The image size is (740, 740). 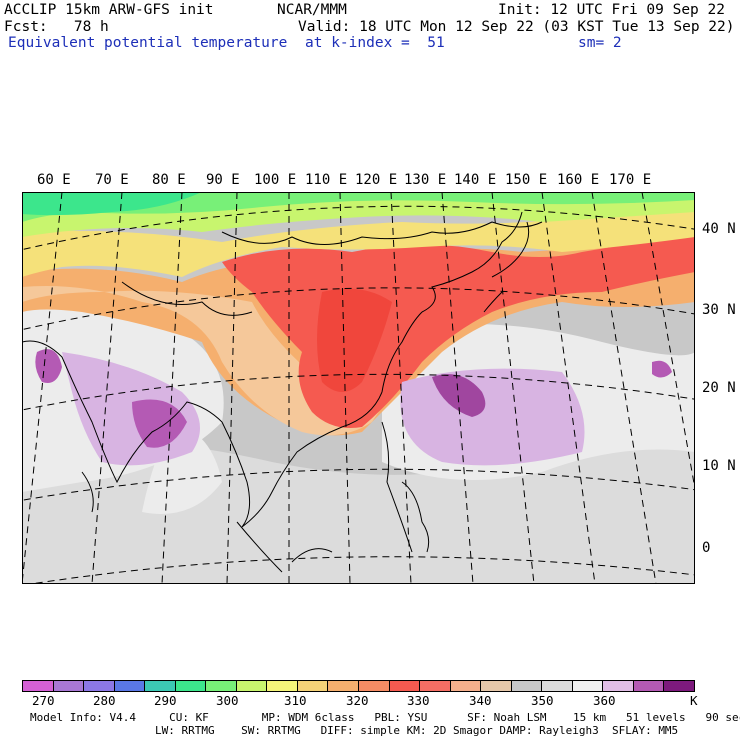 I want to click on colorbar-tick-290: 290, so click(x=165, y=700).